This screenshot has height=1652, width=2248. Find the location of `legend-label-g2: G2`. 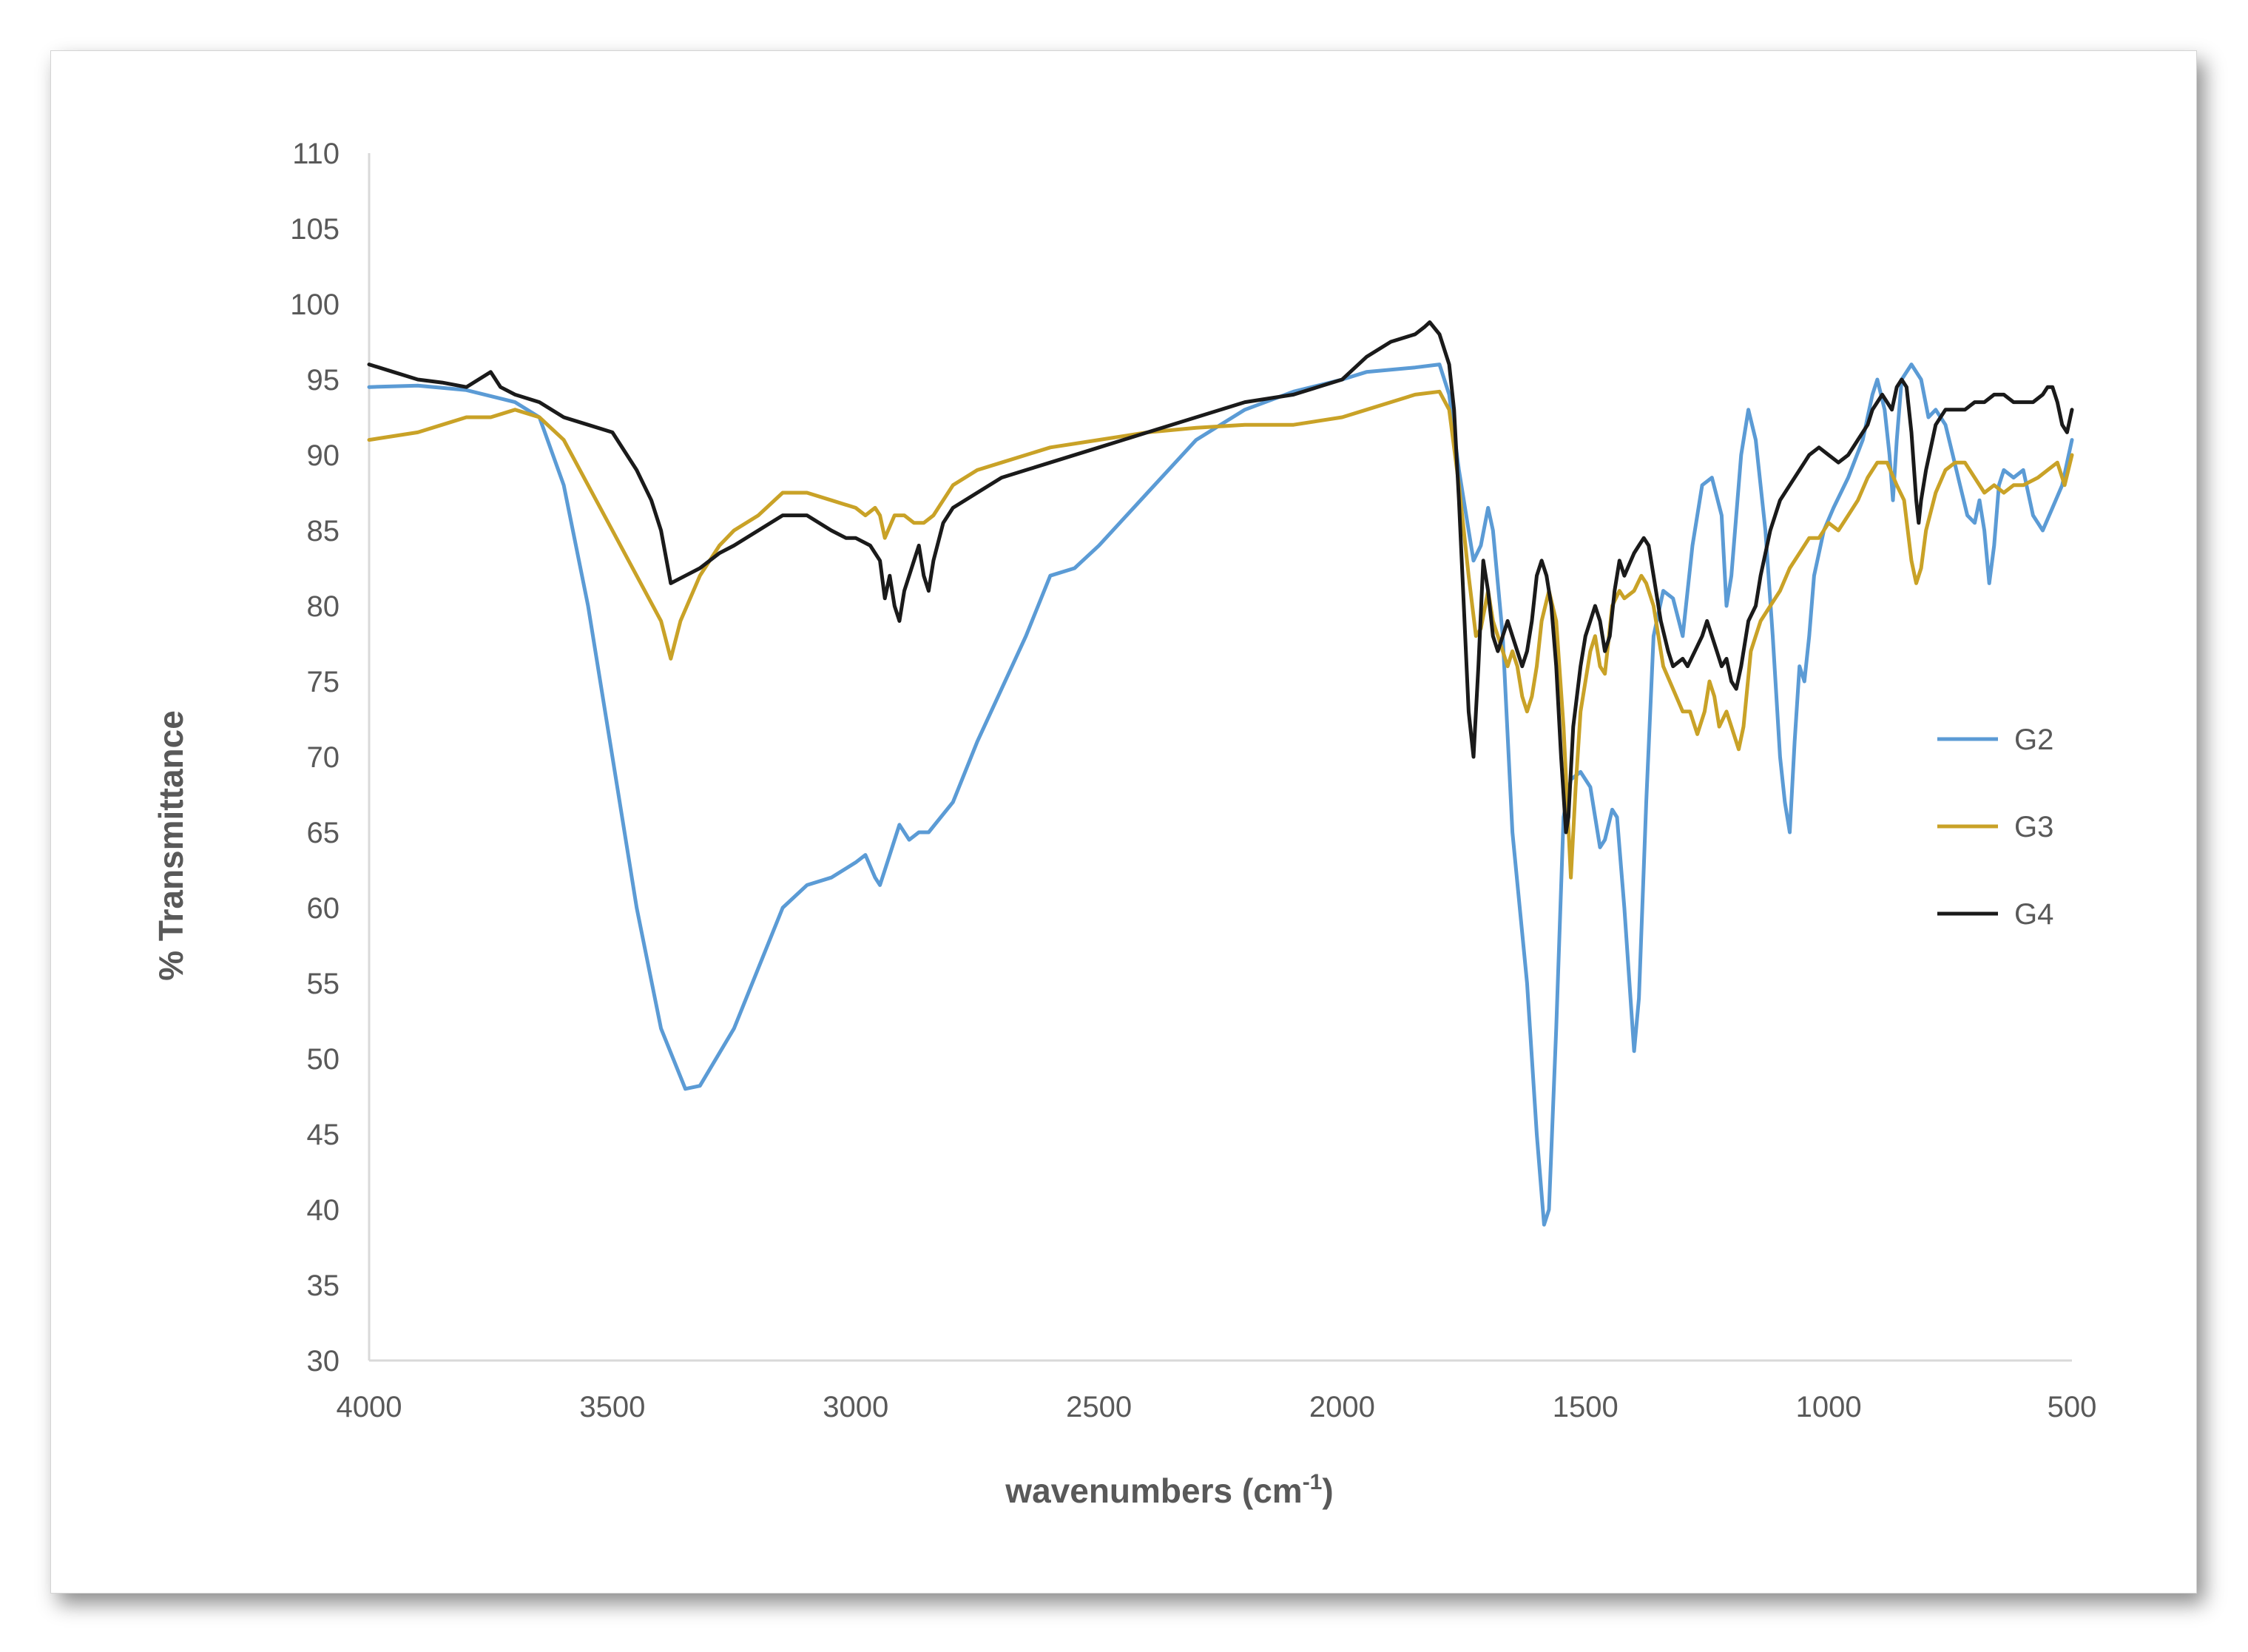

legend-label-g2: G2 is located at coordinates (2034, 740).